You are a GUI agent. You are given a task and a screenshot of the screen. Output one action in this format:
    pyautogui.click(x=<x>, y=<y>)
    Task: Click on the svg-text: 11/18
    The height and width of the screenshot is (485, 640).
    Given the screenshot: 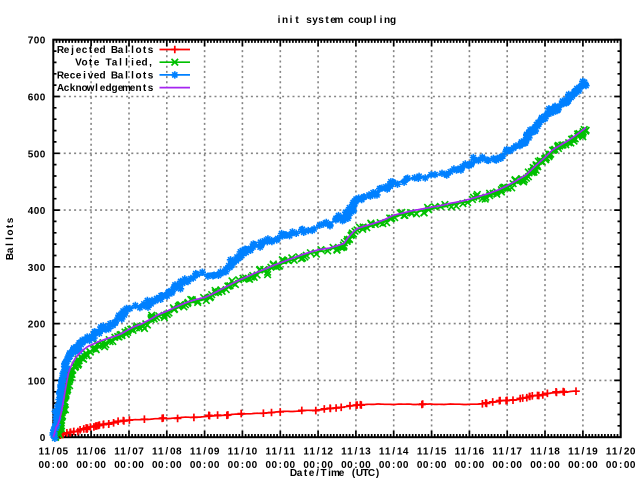 What is the action you would take?
    pyautogui.click(x=545, y=452)
    